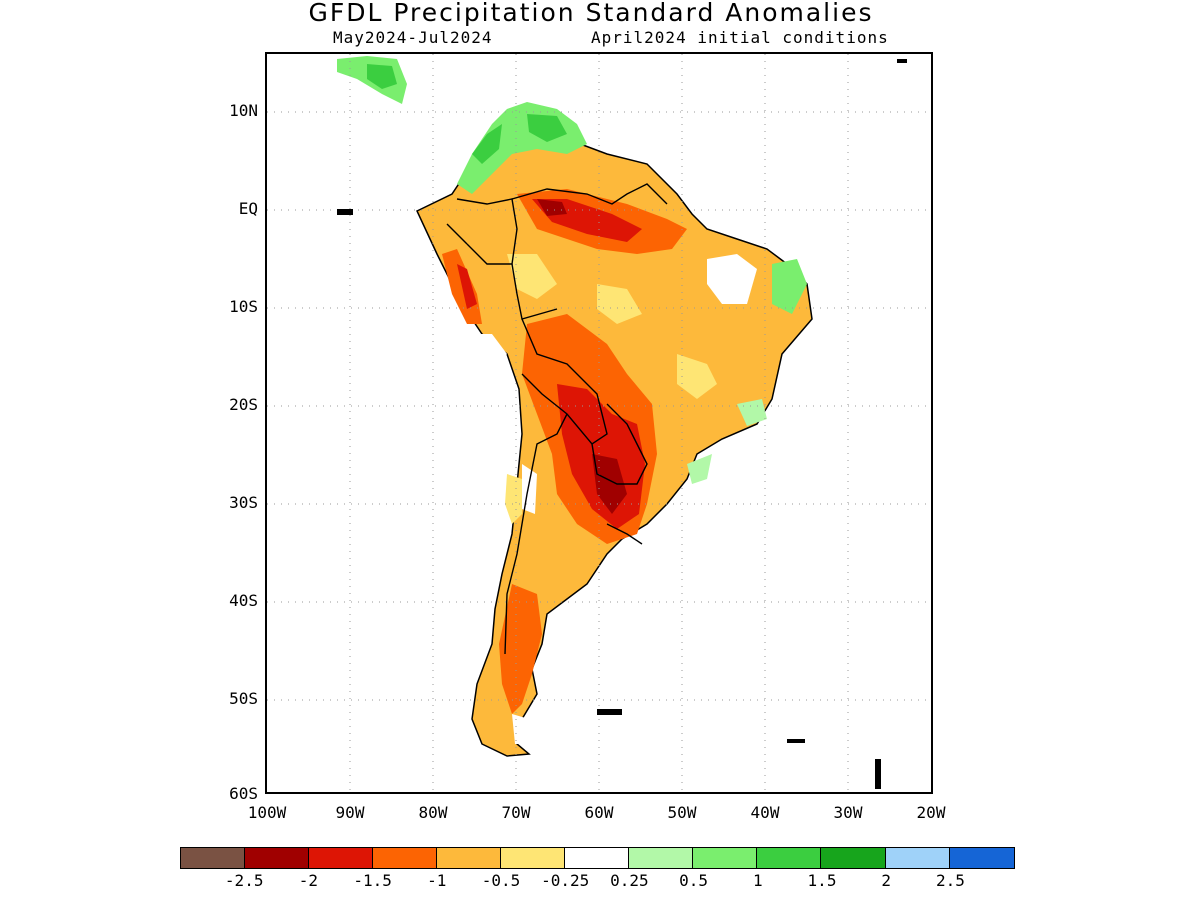  I want to click on colorbar-tick-label: -0.25, so click(565, 880).